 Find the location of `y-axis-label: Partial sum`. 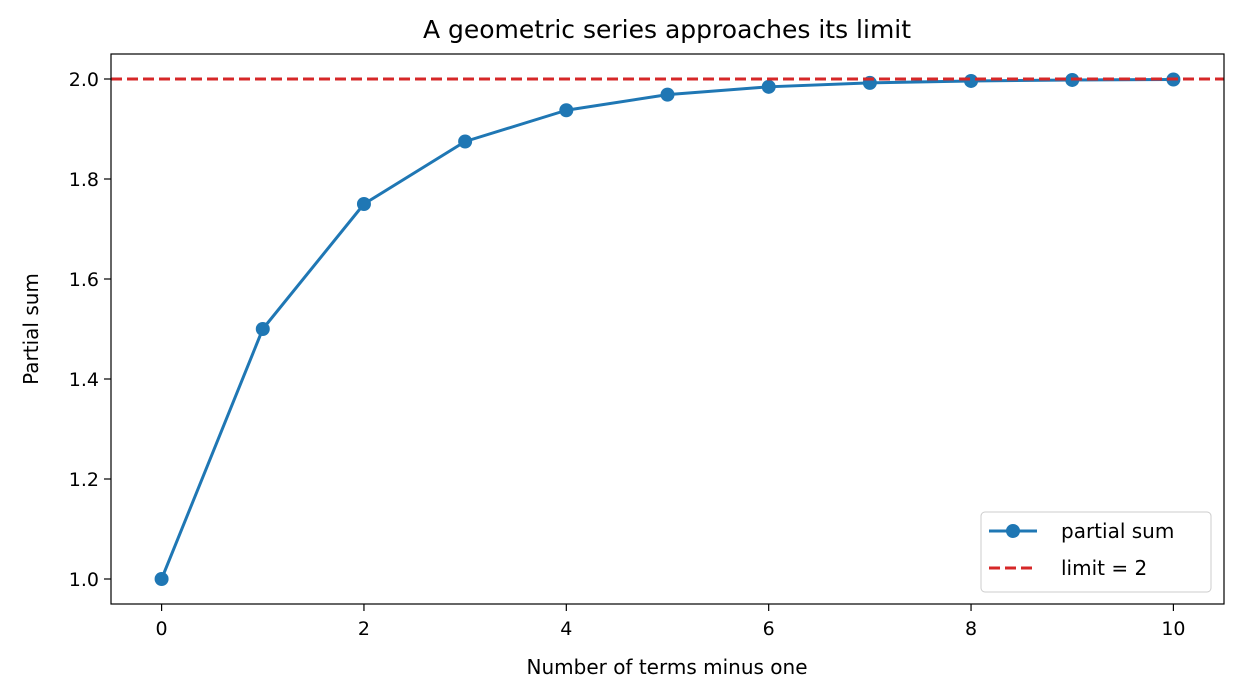

y-axis-label: Partial sum is located at coordinates (31, 329).